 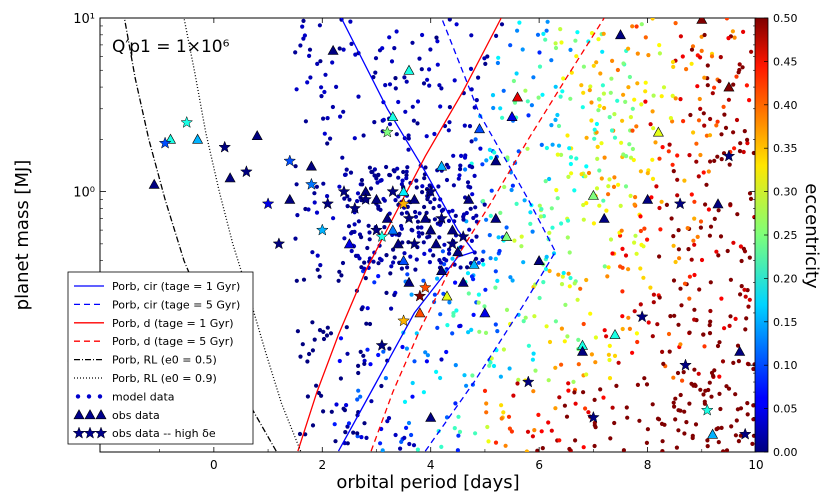 I want to click on legend-label: Porb, cir (tage = 5 Gyr), so click(x=176, y=304).